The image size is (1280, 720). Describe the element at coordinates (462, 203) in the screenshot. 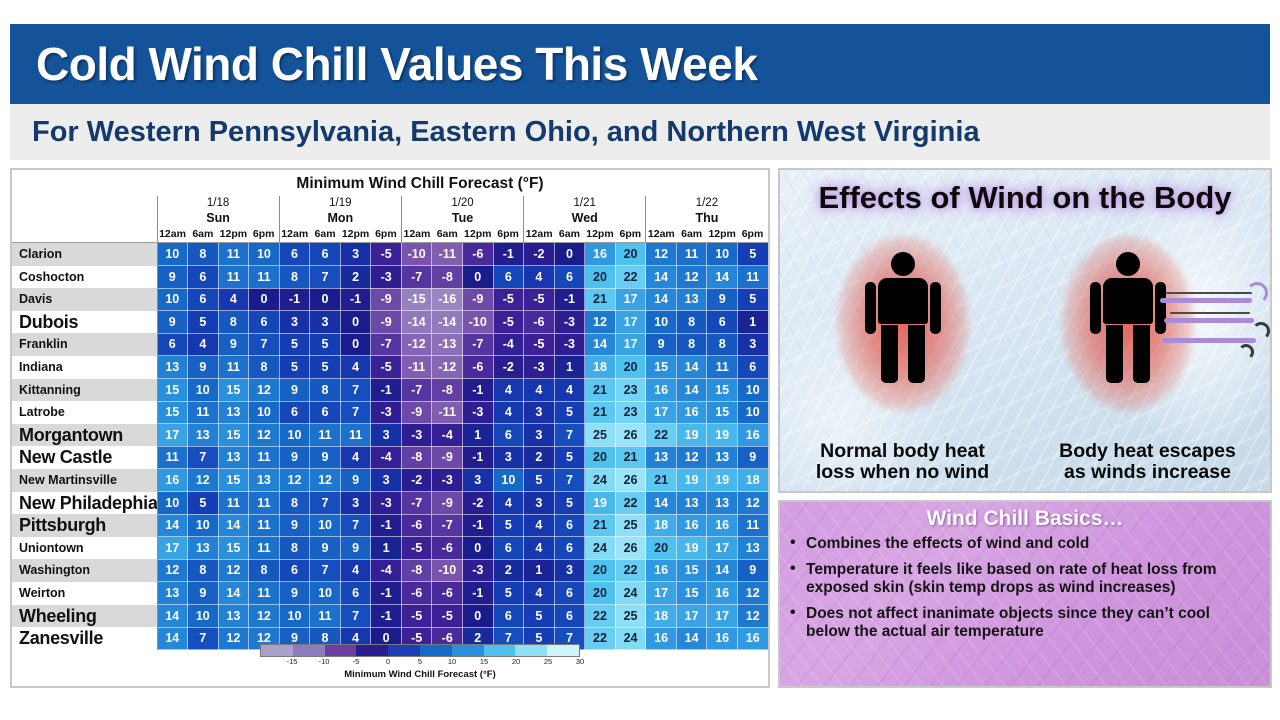

I see `header-date-tue: 1/20` at that location.